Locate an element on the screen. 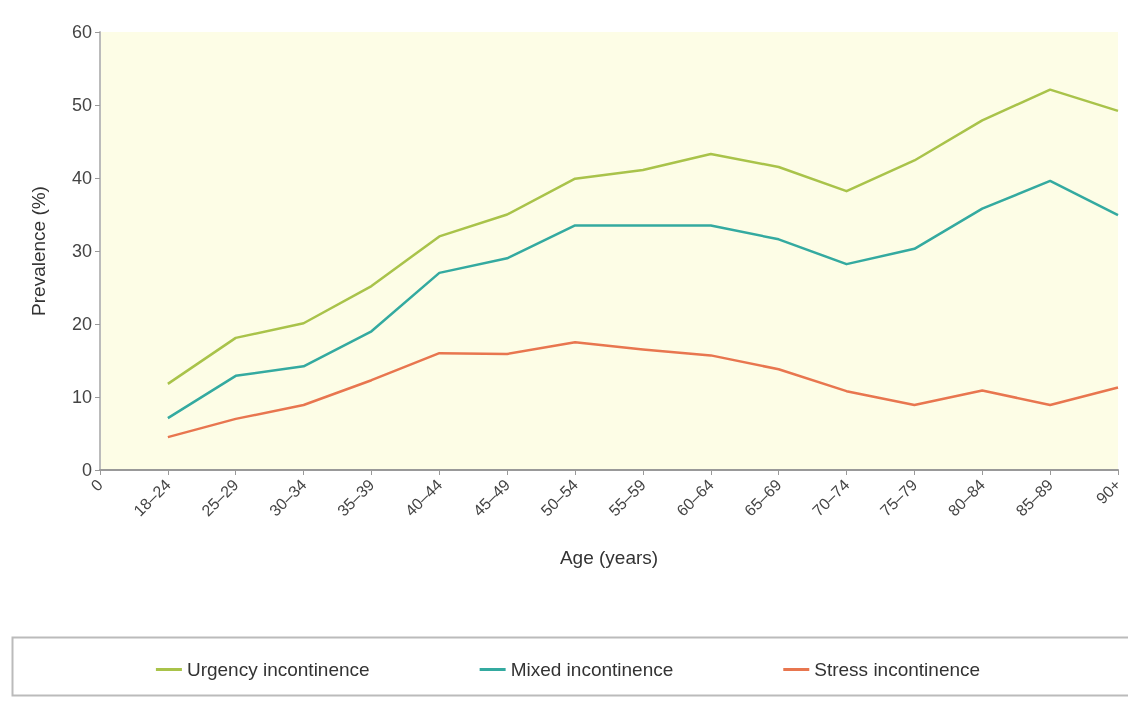  x-axis-title: Age (years) is located at coordinates (609, 557).